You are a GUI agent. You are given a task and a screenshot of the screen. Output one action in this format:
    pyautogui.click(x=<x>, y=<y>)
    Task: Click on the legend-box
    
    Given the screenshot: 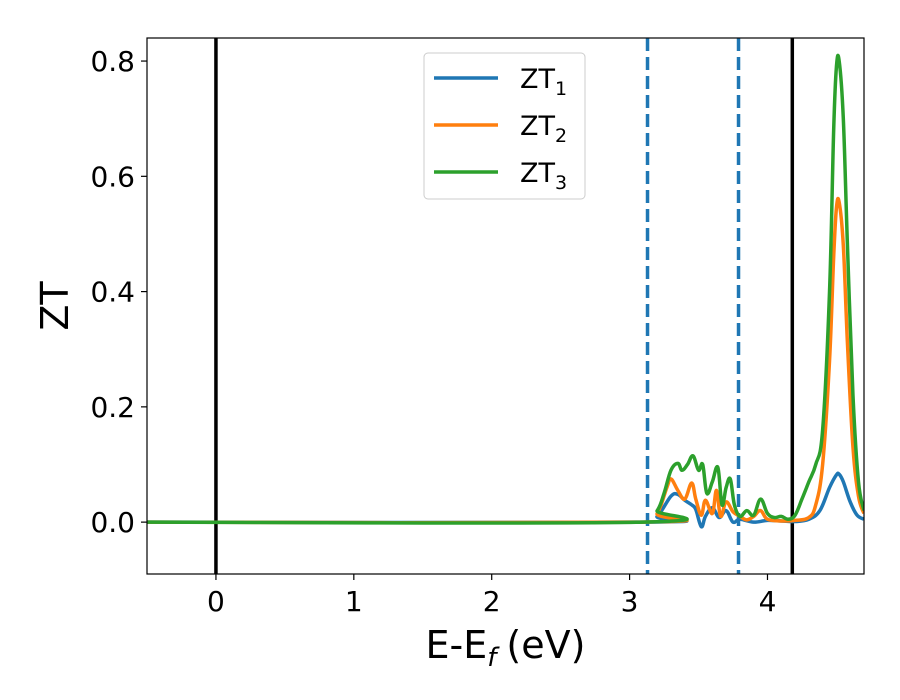 What is the action you would take?
    pyautogui.click(x=504, y=126)
    